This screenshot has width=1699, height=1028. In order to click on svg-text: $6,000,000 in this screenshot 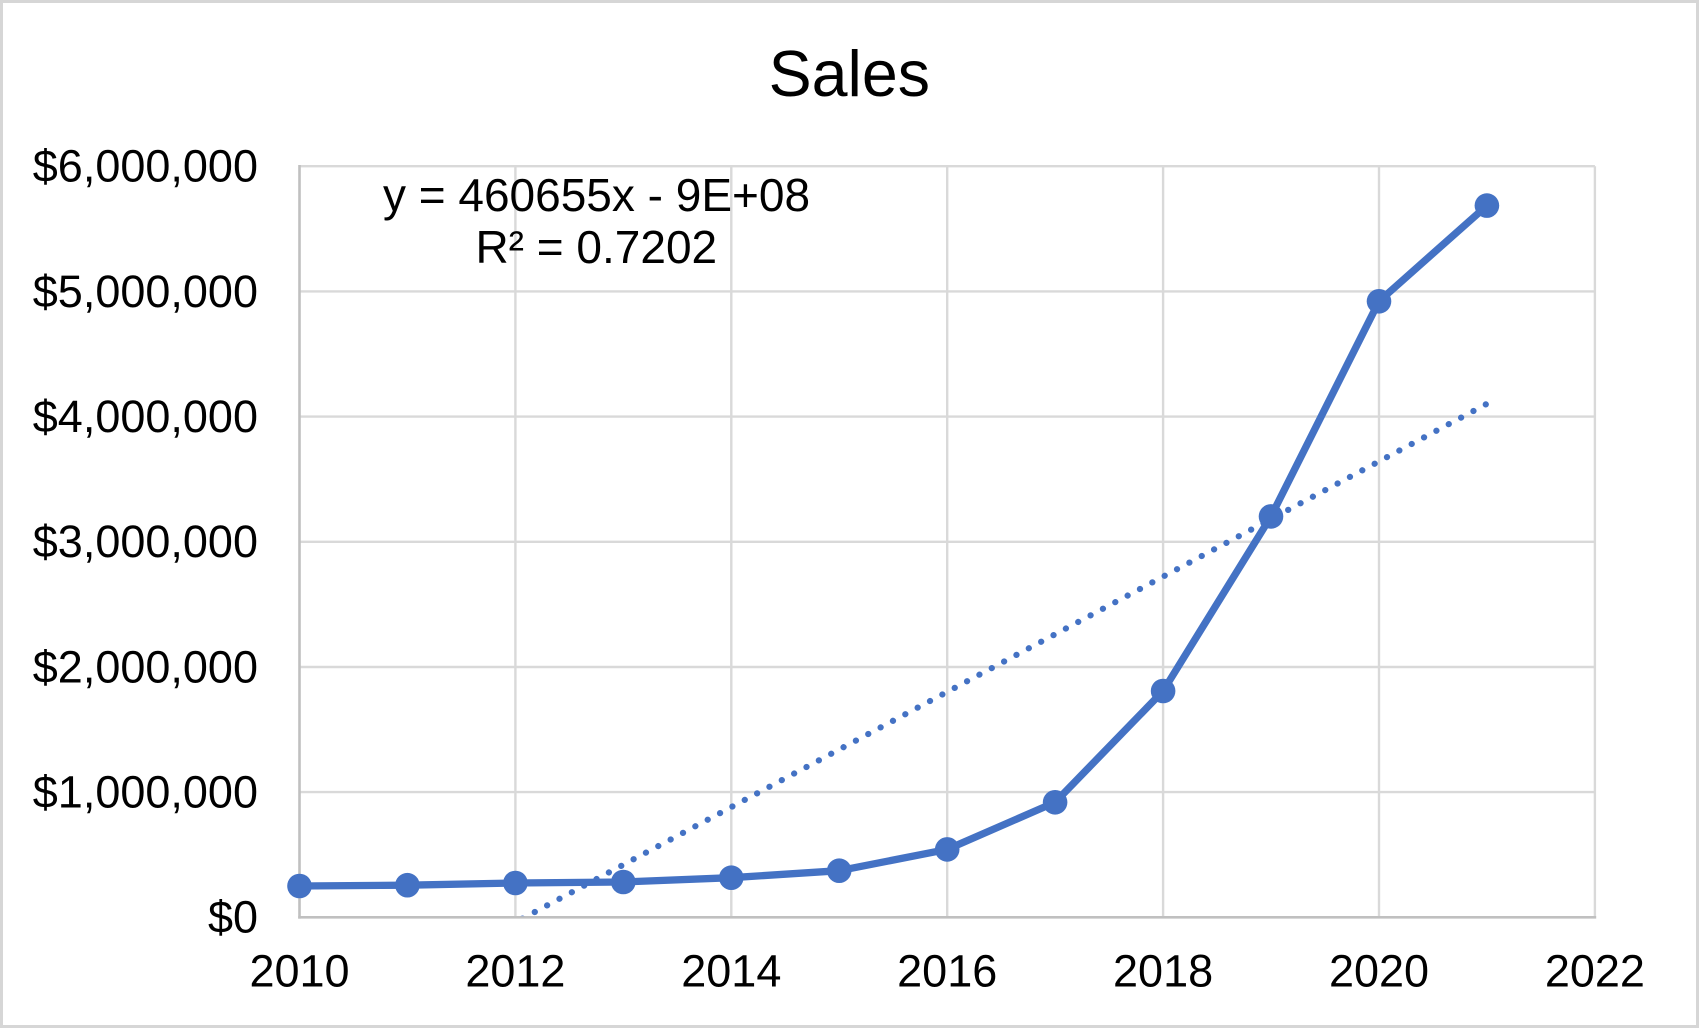, I will do `click(145, 166)`.